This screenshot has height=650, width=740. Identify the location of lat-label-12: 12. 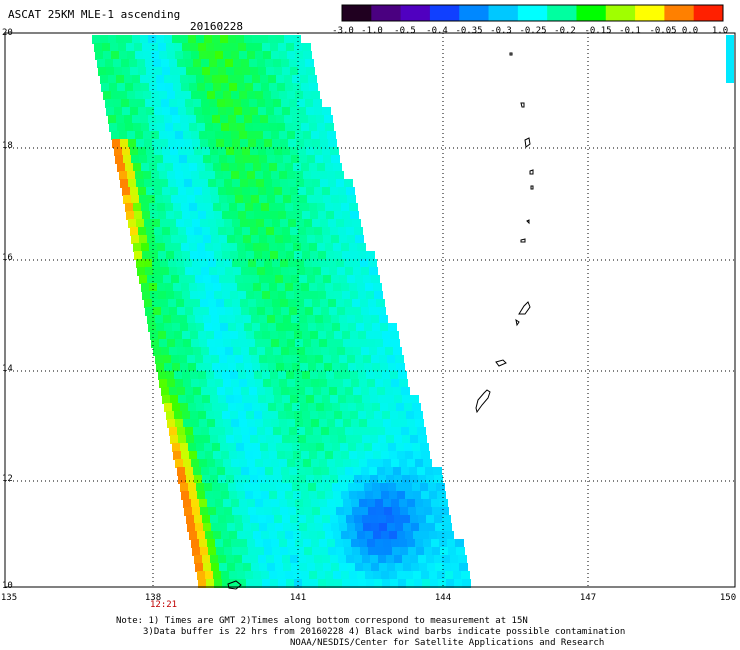
(7, 479).